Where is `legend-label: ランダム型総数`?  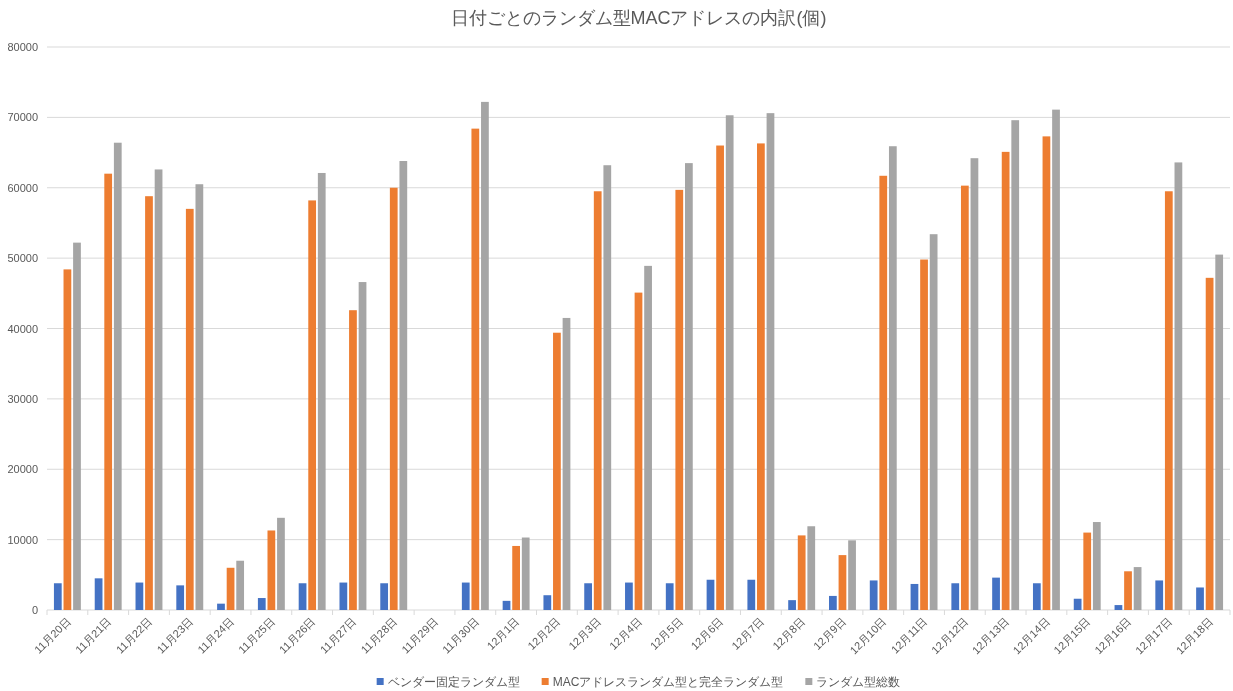 legend-label: ランダム型総数 is located at coordinates (858, 682).